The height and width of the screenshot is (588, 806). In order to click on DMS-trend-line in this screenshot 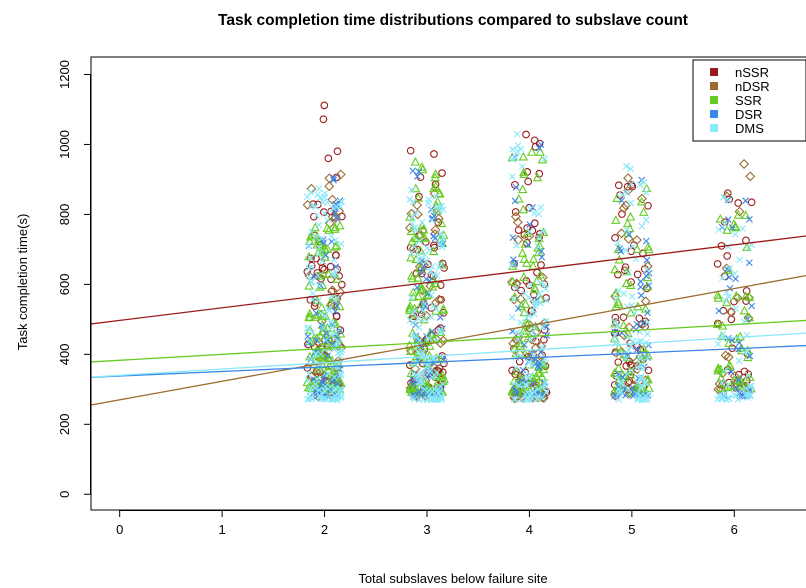, I will do `click(448, 355)`.